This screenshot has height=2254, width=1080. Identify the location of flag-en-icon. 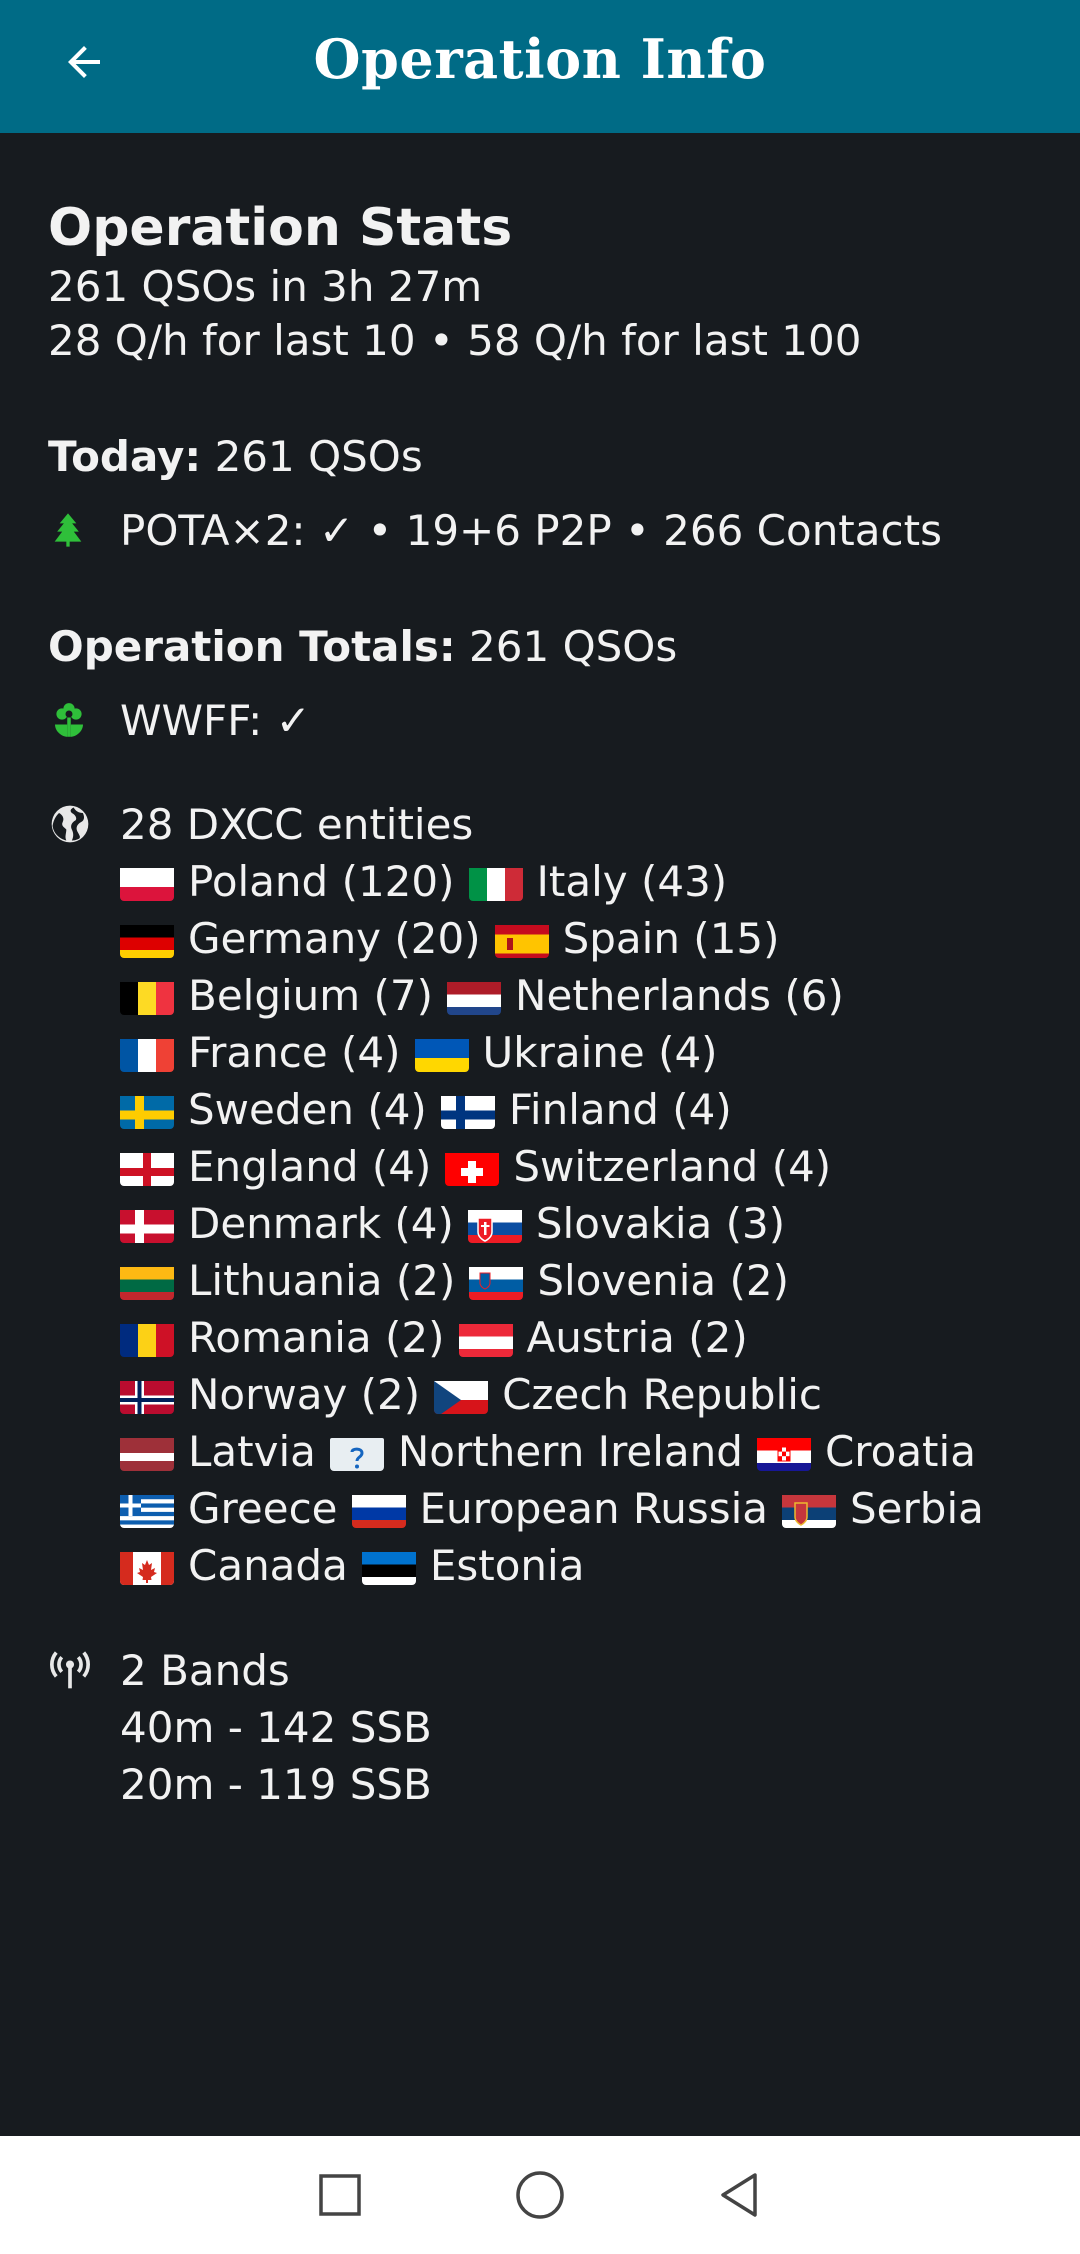
(147, 1167).